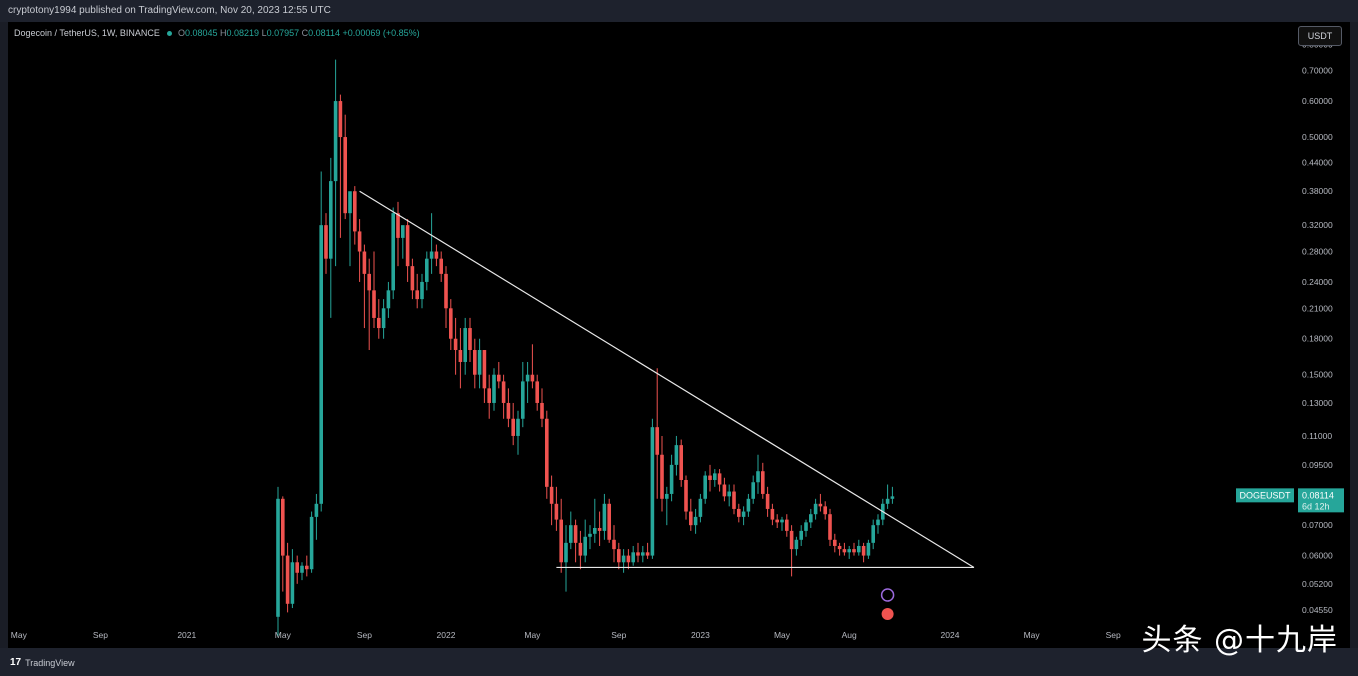  What do you see at coordinates (679, 662) in the screenshot?
I see `footer-bar: 17 TradingView` at bounding box center [679, 662].